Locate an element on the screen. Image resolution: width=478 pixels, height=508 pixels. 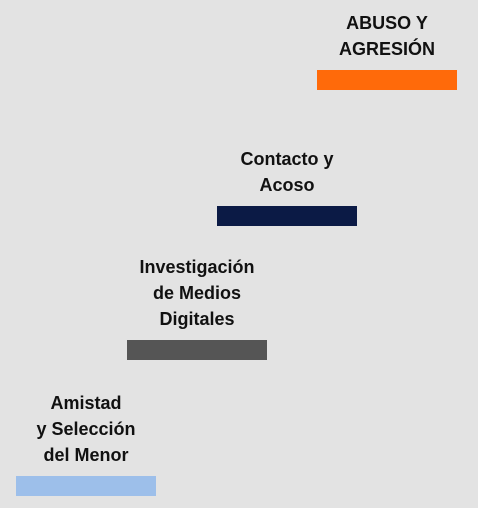
stage-abuso-agresion: ABUSO Y AGRESIÓN is located at coordinates (387, 50).